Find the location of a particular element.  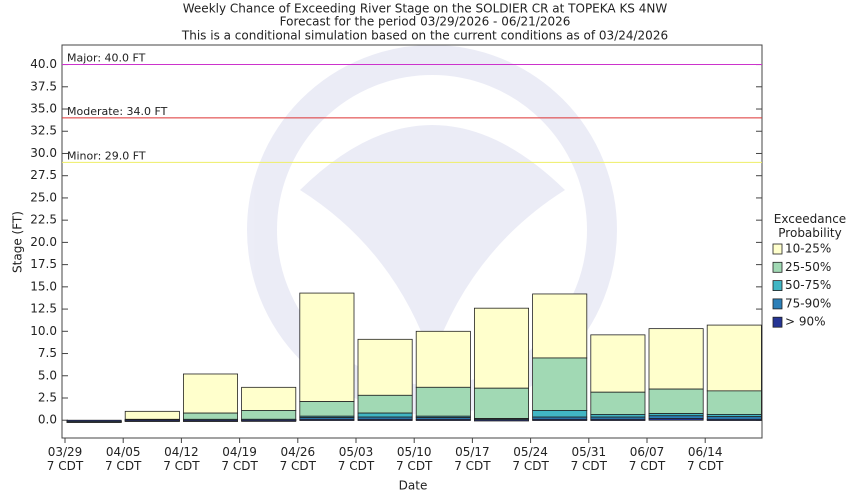

threshold-label: Major: 40.0 FT is located at coordinates (106, 58).